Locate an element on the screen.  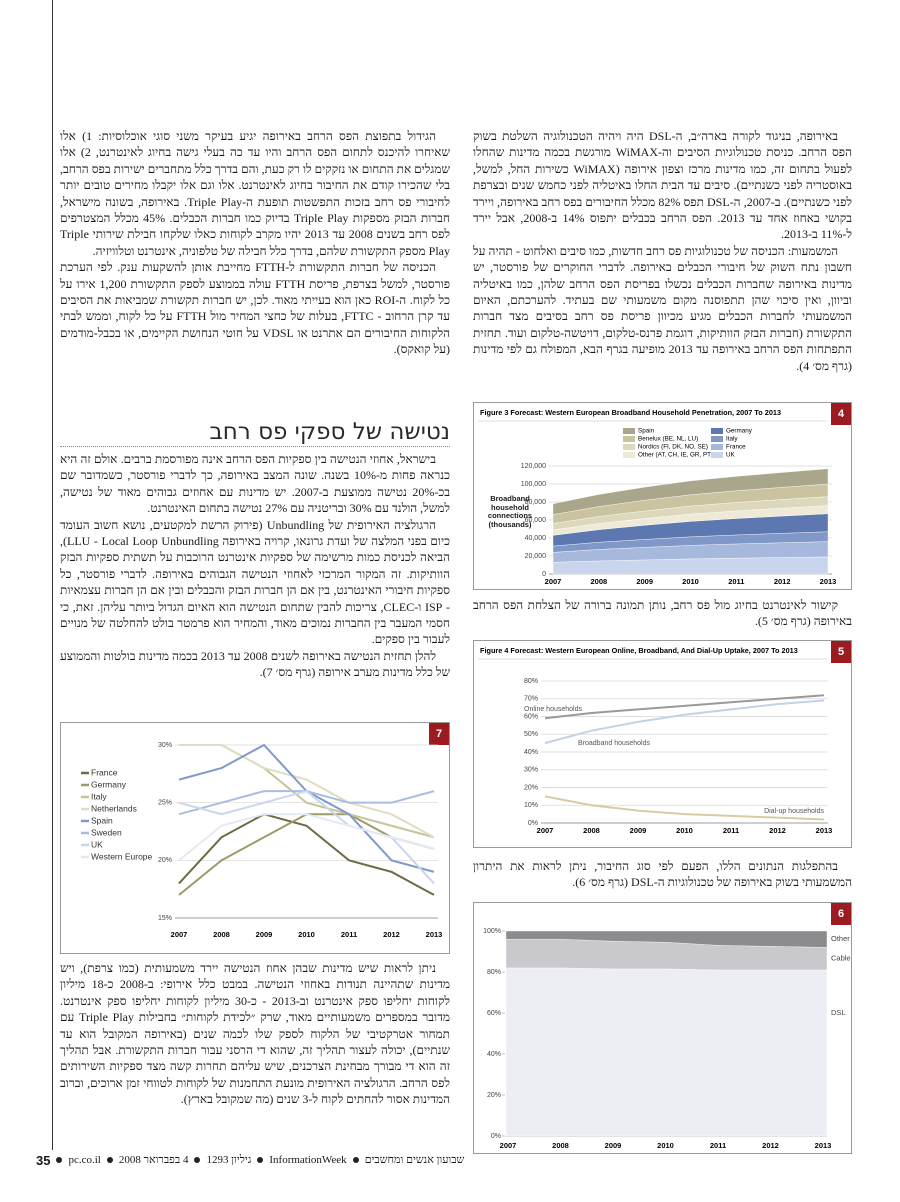
y-tick-label: 15% is located at coordinates (165, 918).